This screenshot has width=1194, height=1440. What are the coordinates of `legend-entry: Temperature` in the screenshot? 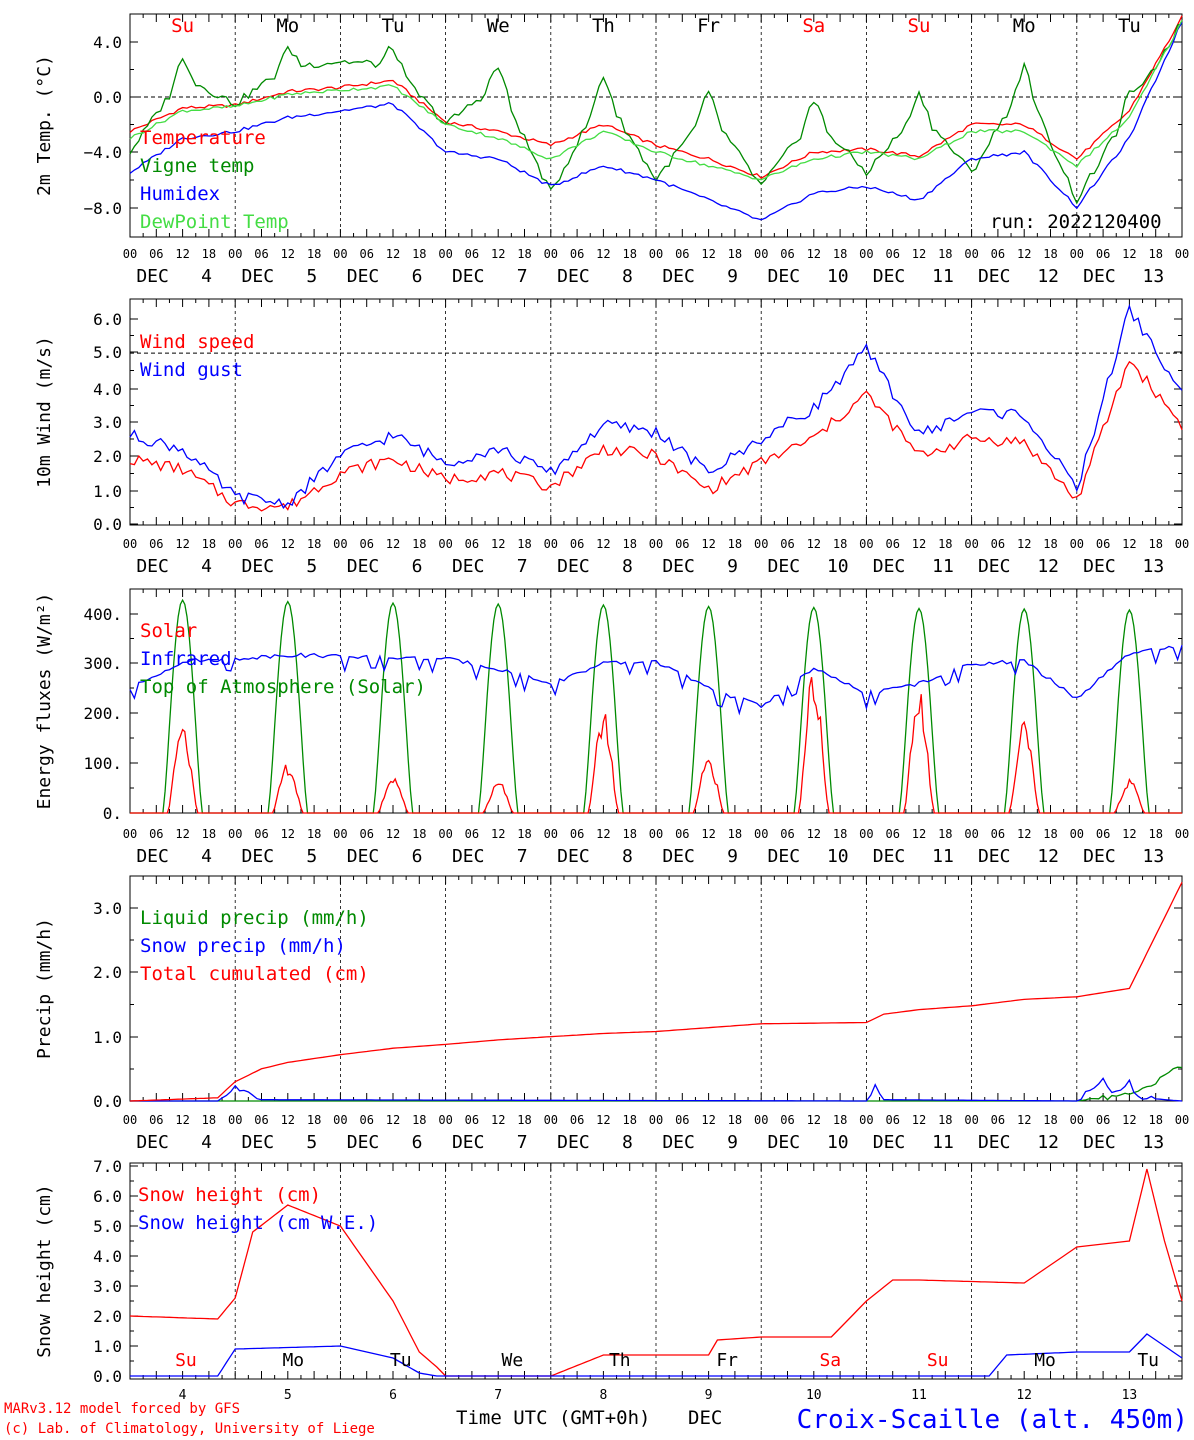 It's located at (203, 138).